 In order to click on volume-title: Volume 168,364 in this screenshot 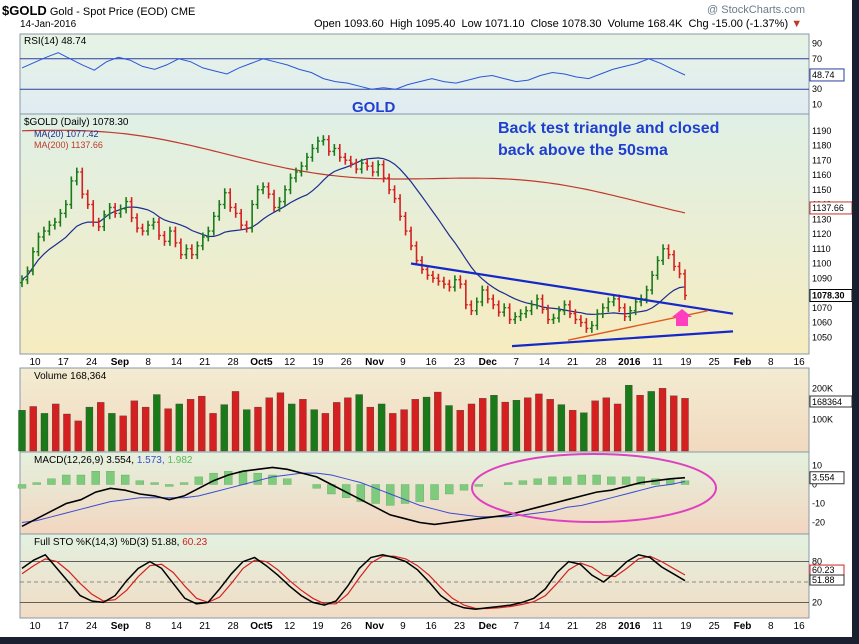, I will do `click(70, 376)`.